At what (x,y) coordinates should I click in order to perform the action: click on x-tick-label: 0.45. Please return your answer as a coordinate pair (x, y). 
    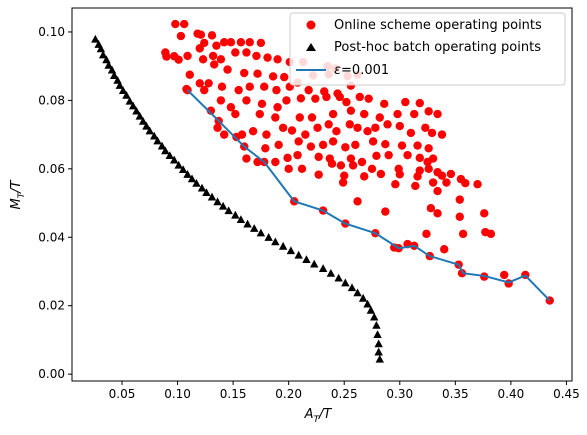
    Looking at the image, I should click on (566, 394).